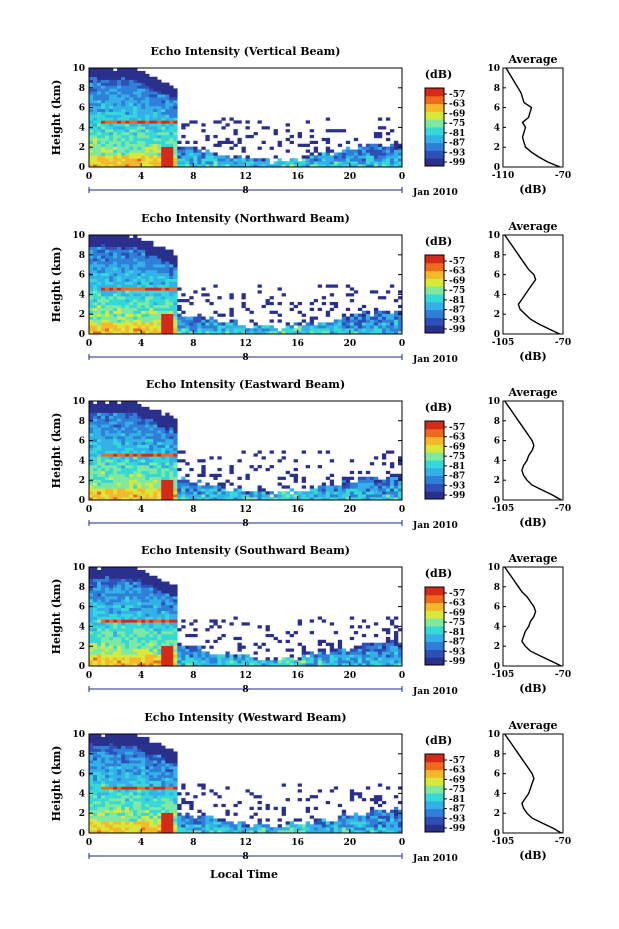 Image resolution: width=619 pixels, height=929 pixels. What do you see at coordinates (434, 460) in the screenshot?
I see `colorbar-frame` at bounding box center [434, 460].